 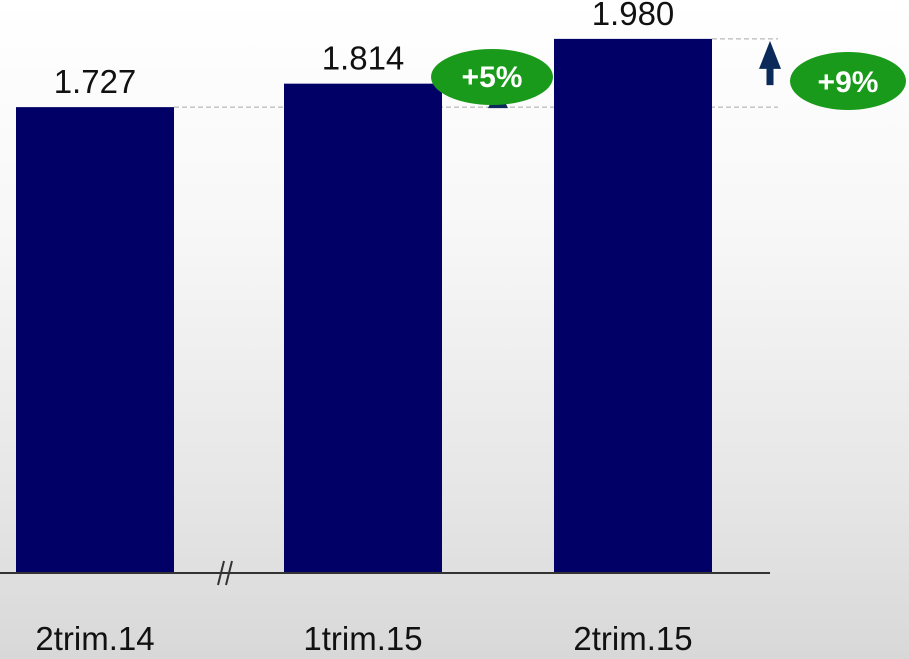 What do you see at coordinates (632, 638) in the screenshot?
I see `category-label-3: 2trim.15` at bounding box center [632, 638].